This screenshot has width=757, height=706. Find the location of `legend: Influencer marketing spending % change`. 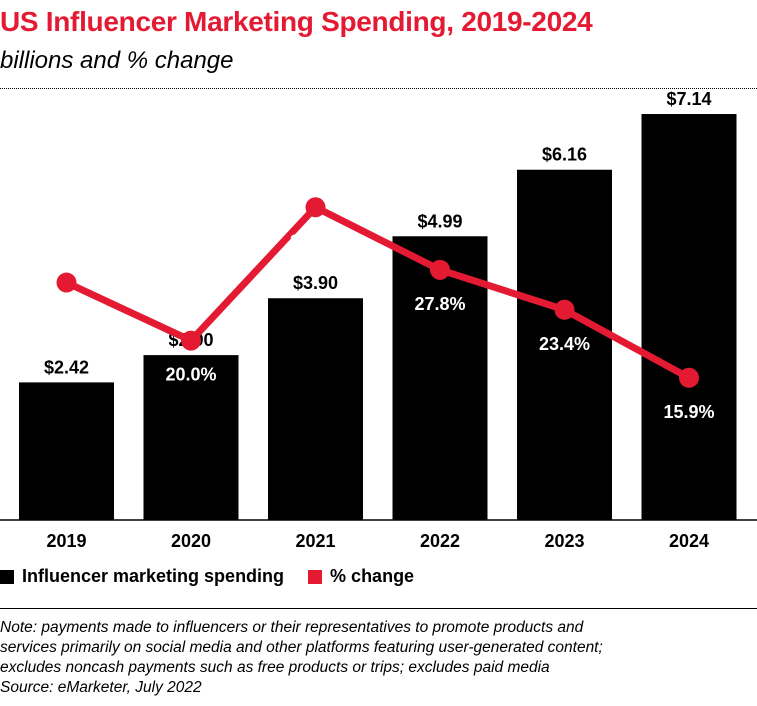

legend: Influencer marketing spending % change is located at coordinates (219, 576).